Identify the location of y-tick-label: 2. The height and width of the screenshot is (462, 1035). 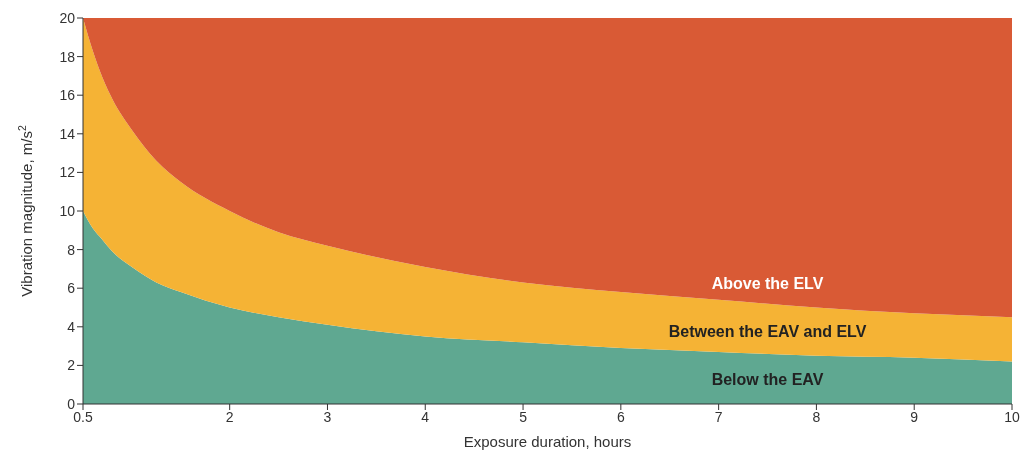
(71, 365).